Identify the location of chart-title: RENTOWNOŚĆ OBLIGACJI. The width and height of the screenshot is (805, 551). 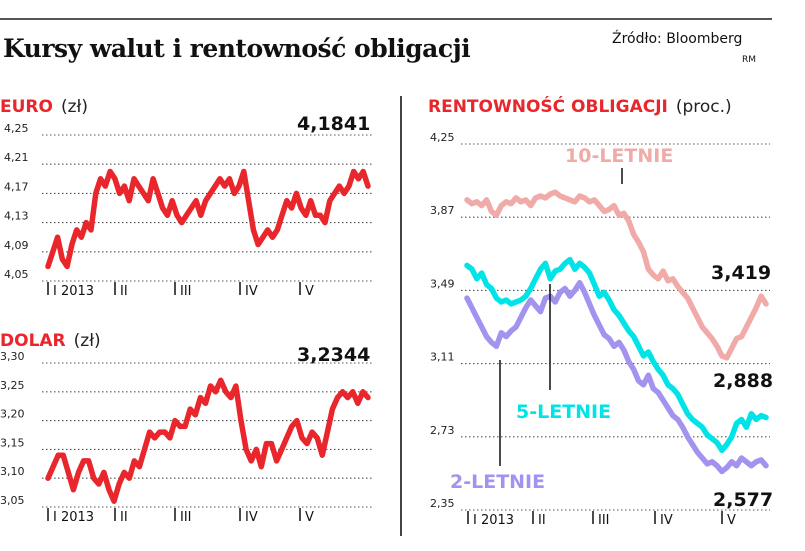
(548, 106).